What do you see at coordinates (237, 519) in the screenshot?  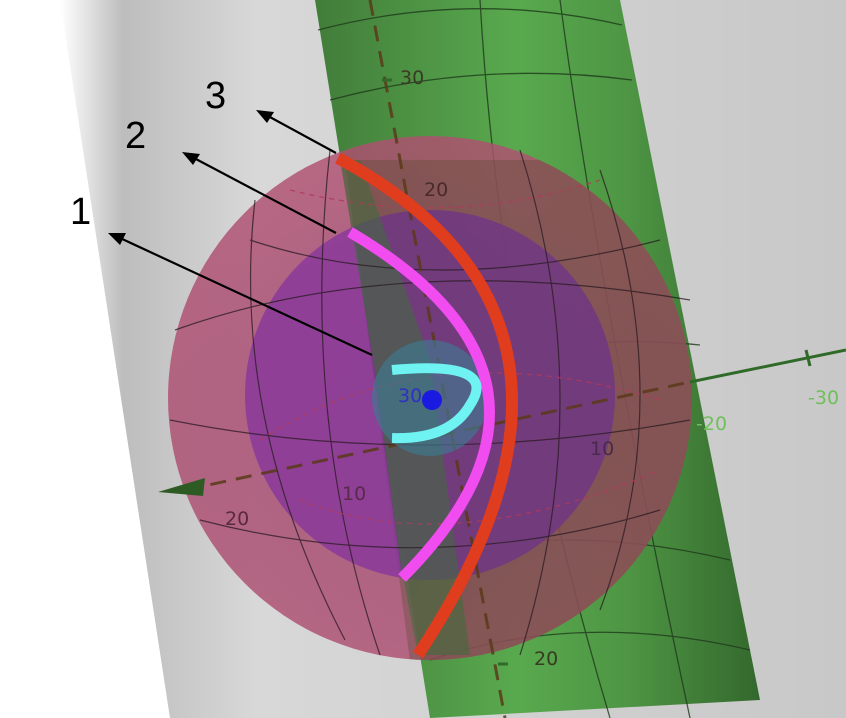 I see `tick-diag-20: 20` at bounding box center [237, 519].